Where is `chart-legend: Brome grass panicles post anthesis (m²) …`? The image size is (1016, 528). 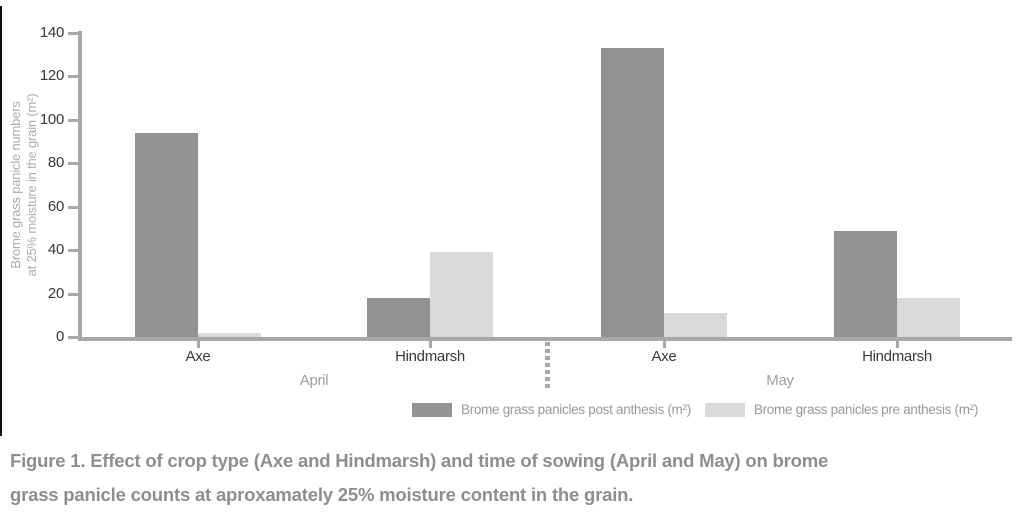 chart-legend: Brome grass panicles post anthesis (m²) … is located at coordinates (695, 409).